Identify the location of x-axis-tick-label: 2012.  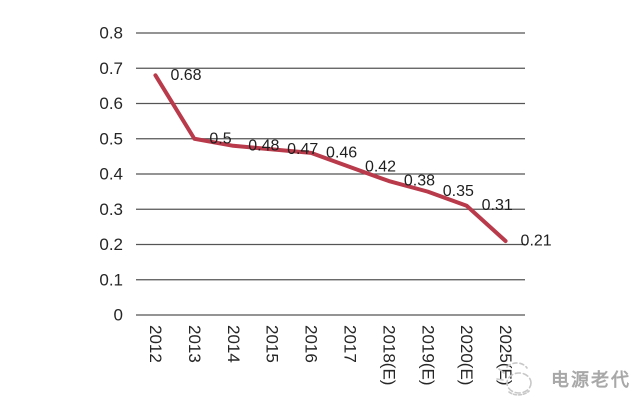
(155, 344).